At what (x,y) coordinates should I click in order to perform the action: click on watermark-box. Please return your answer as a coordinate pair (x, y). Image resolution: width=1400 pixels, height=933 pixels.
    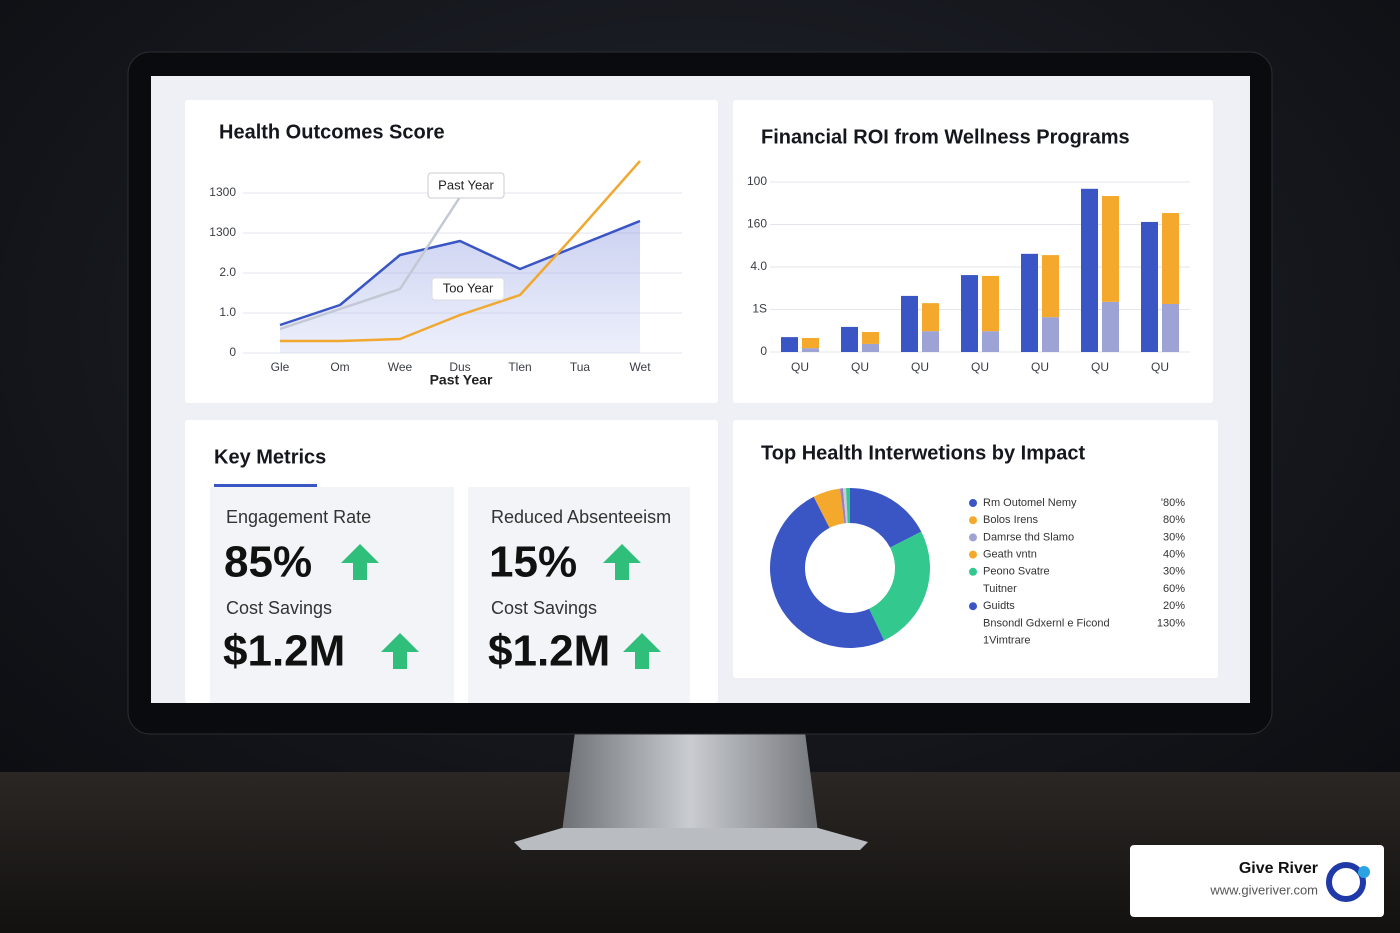
    Looking at the image, I should click on (1257, 881).